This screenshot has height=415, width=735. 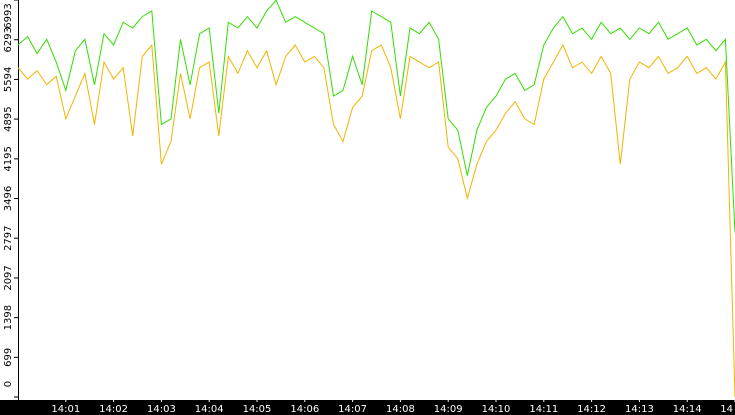 I want to click on x-tick-label: 14:11, so click(x=543, y=409).